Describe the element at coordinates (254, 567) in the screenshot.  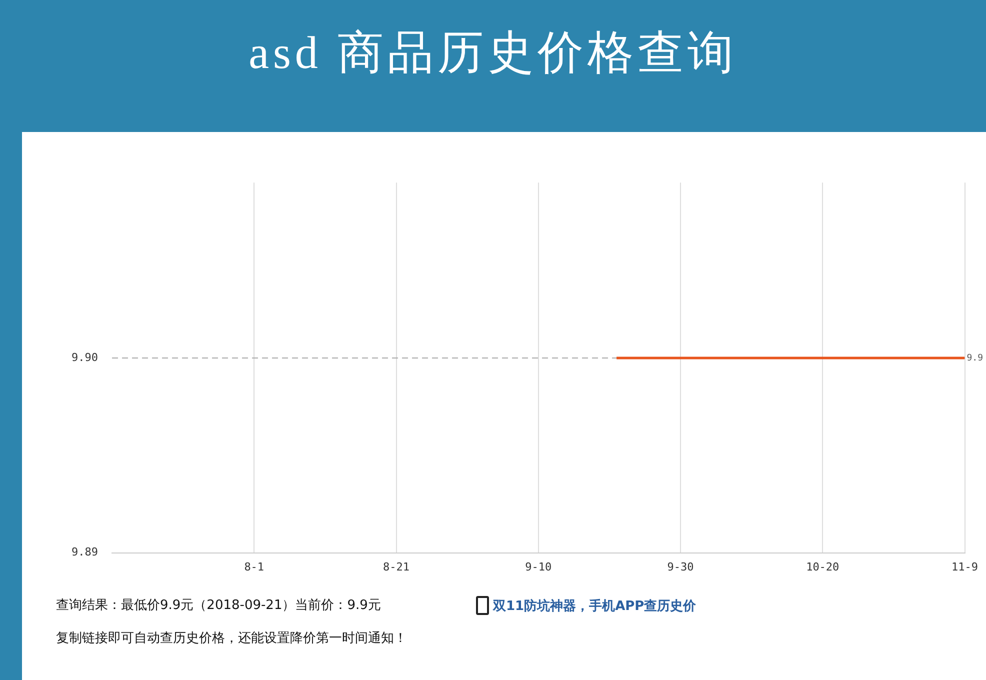
I see `x-tick-label: 8-1` at that location.